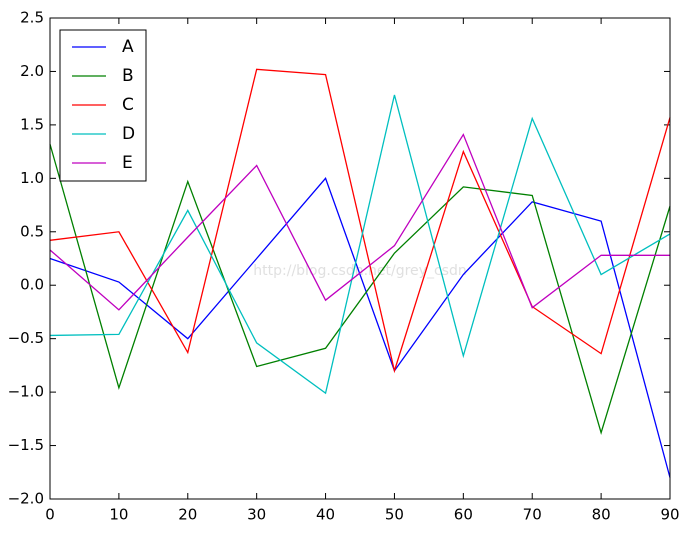 Image resolution: width=688 pixels, height=541 pixels. I want to click on y-tick-label: 0.0, so click(32, 285).